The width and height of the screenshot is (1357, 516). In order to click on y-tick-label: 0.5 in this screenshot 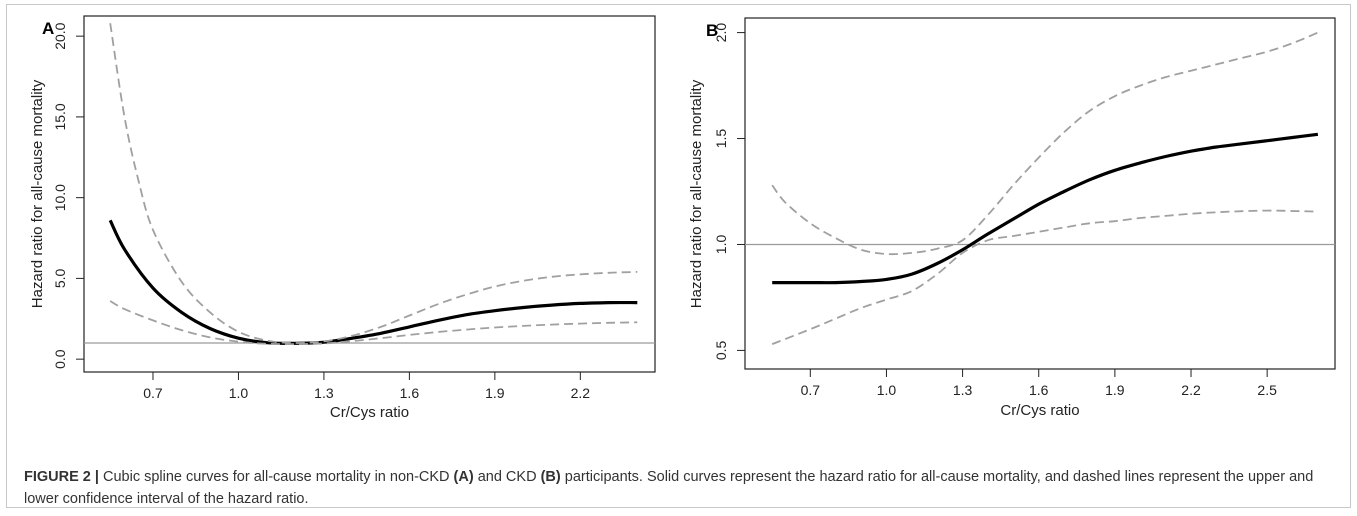, I will do `click(721, 350)`.